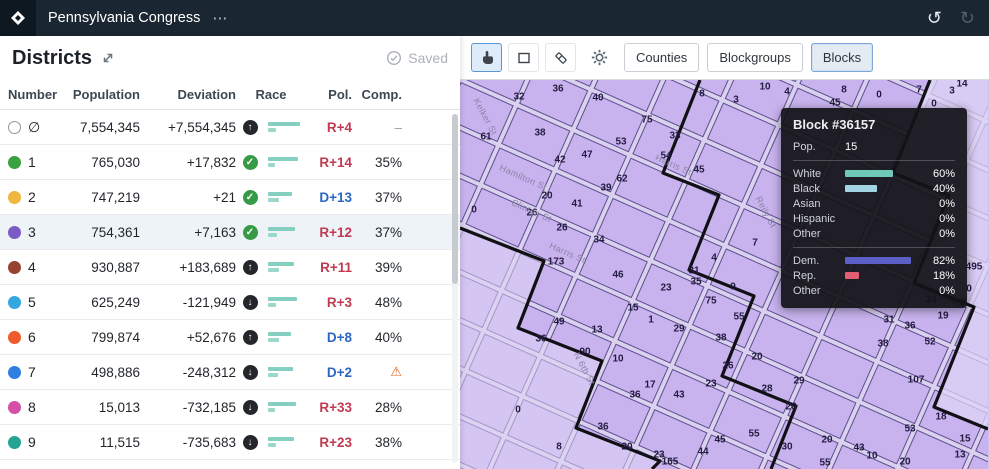  Describe the element at coordinates (230, 407) in the screenshot. I see `district-row-8: 8 15,013 -732,185 ↓ R+33 28%` at that location.